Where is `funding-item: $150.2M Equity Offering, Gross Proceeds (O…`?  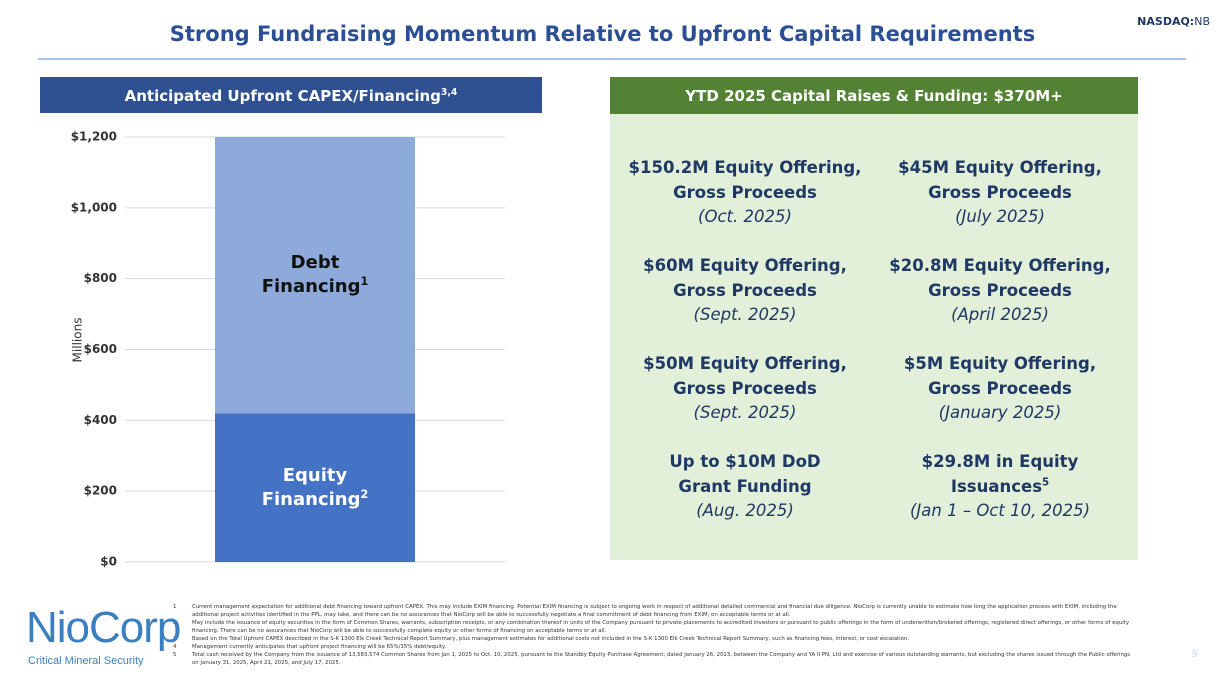
funding-item: $150.2M Equity Offering, Gross Proceeds (O… is located at coordinates (745, 193).